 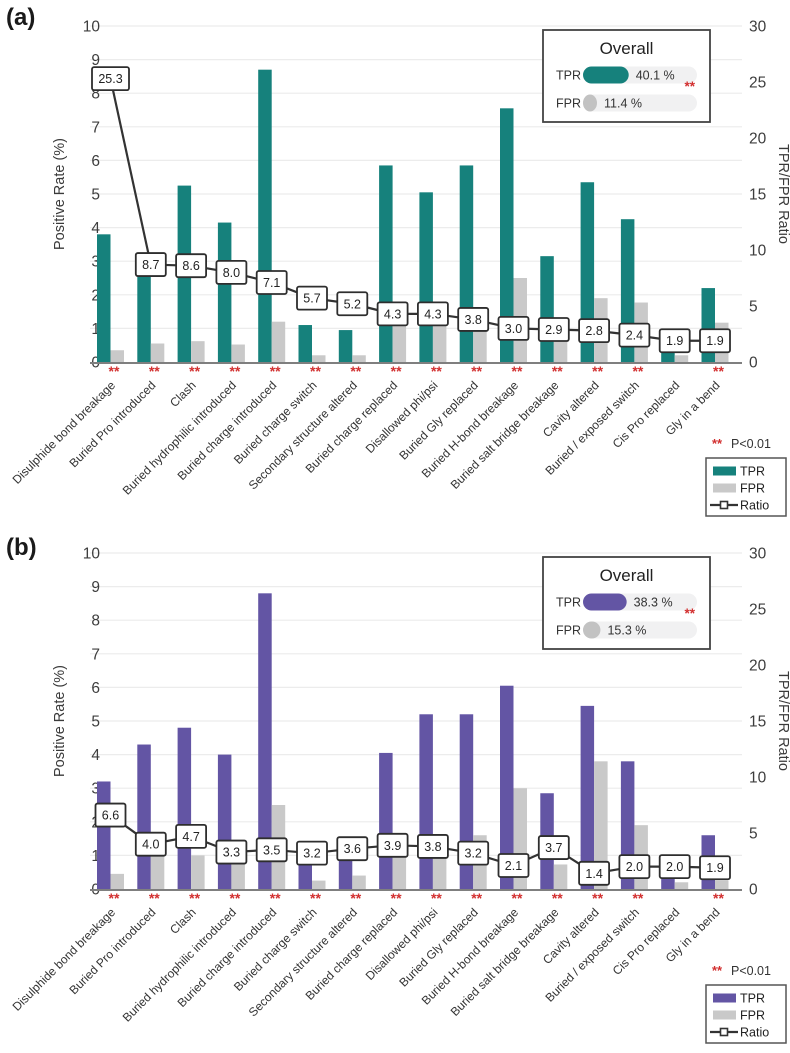 What do you see at coordinates (754, 506) in the screenshot?
I see `legend-ratio-label: Ratio` at bounding box center [754, 506].